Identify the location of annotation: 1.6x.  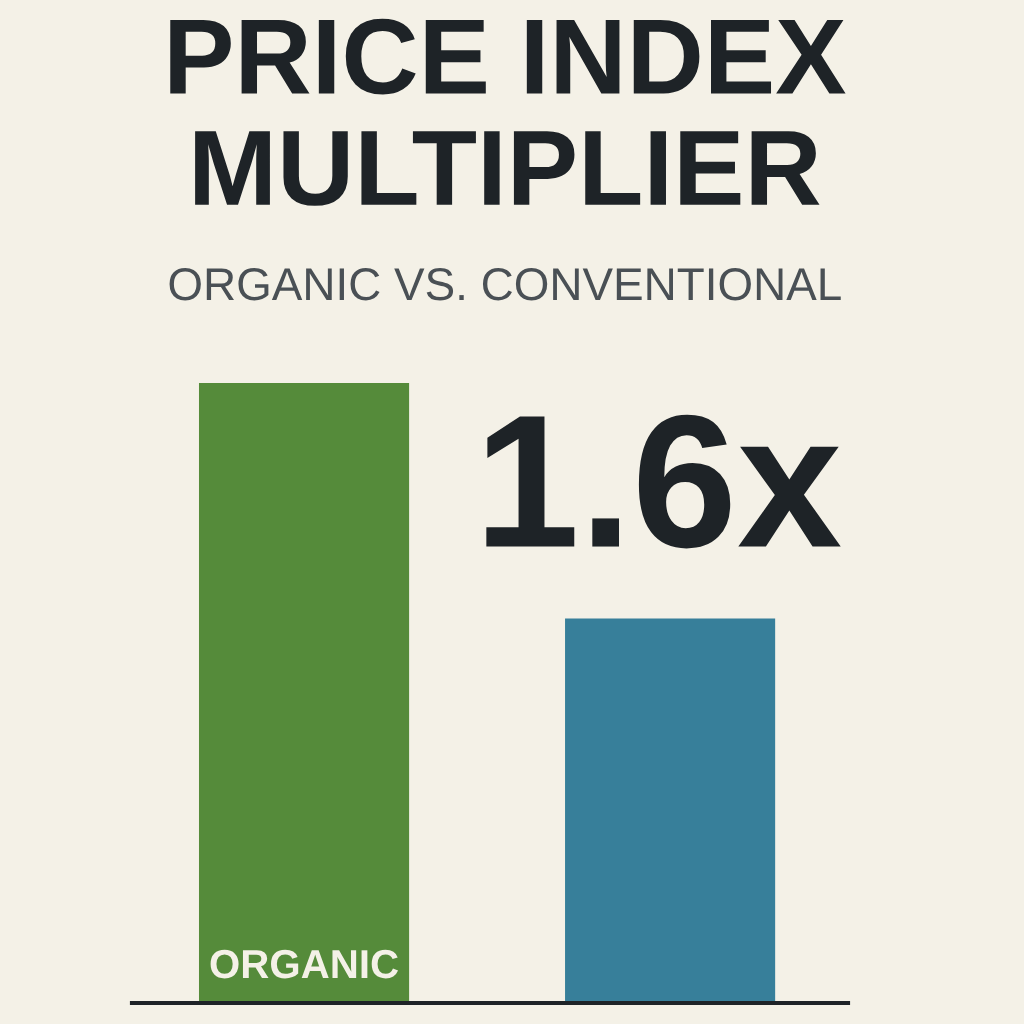
(663, 481).